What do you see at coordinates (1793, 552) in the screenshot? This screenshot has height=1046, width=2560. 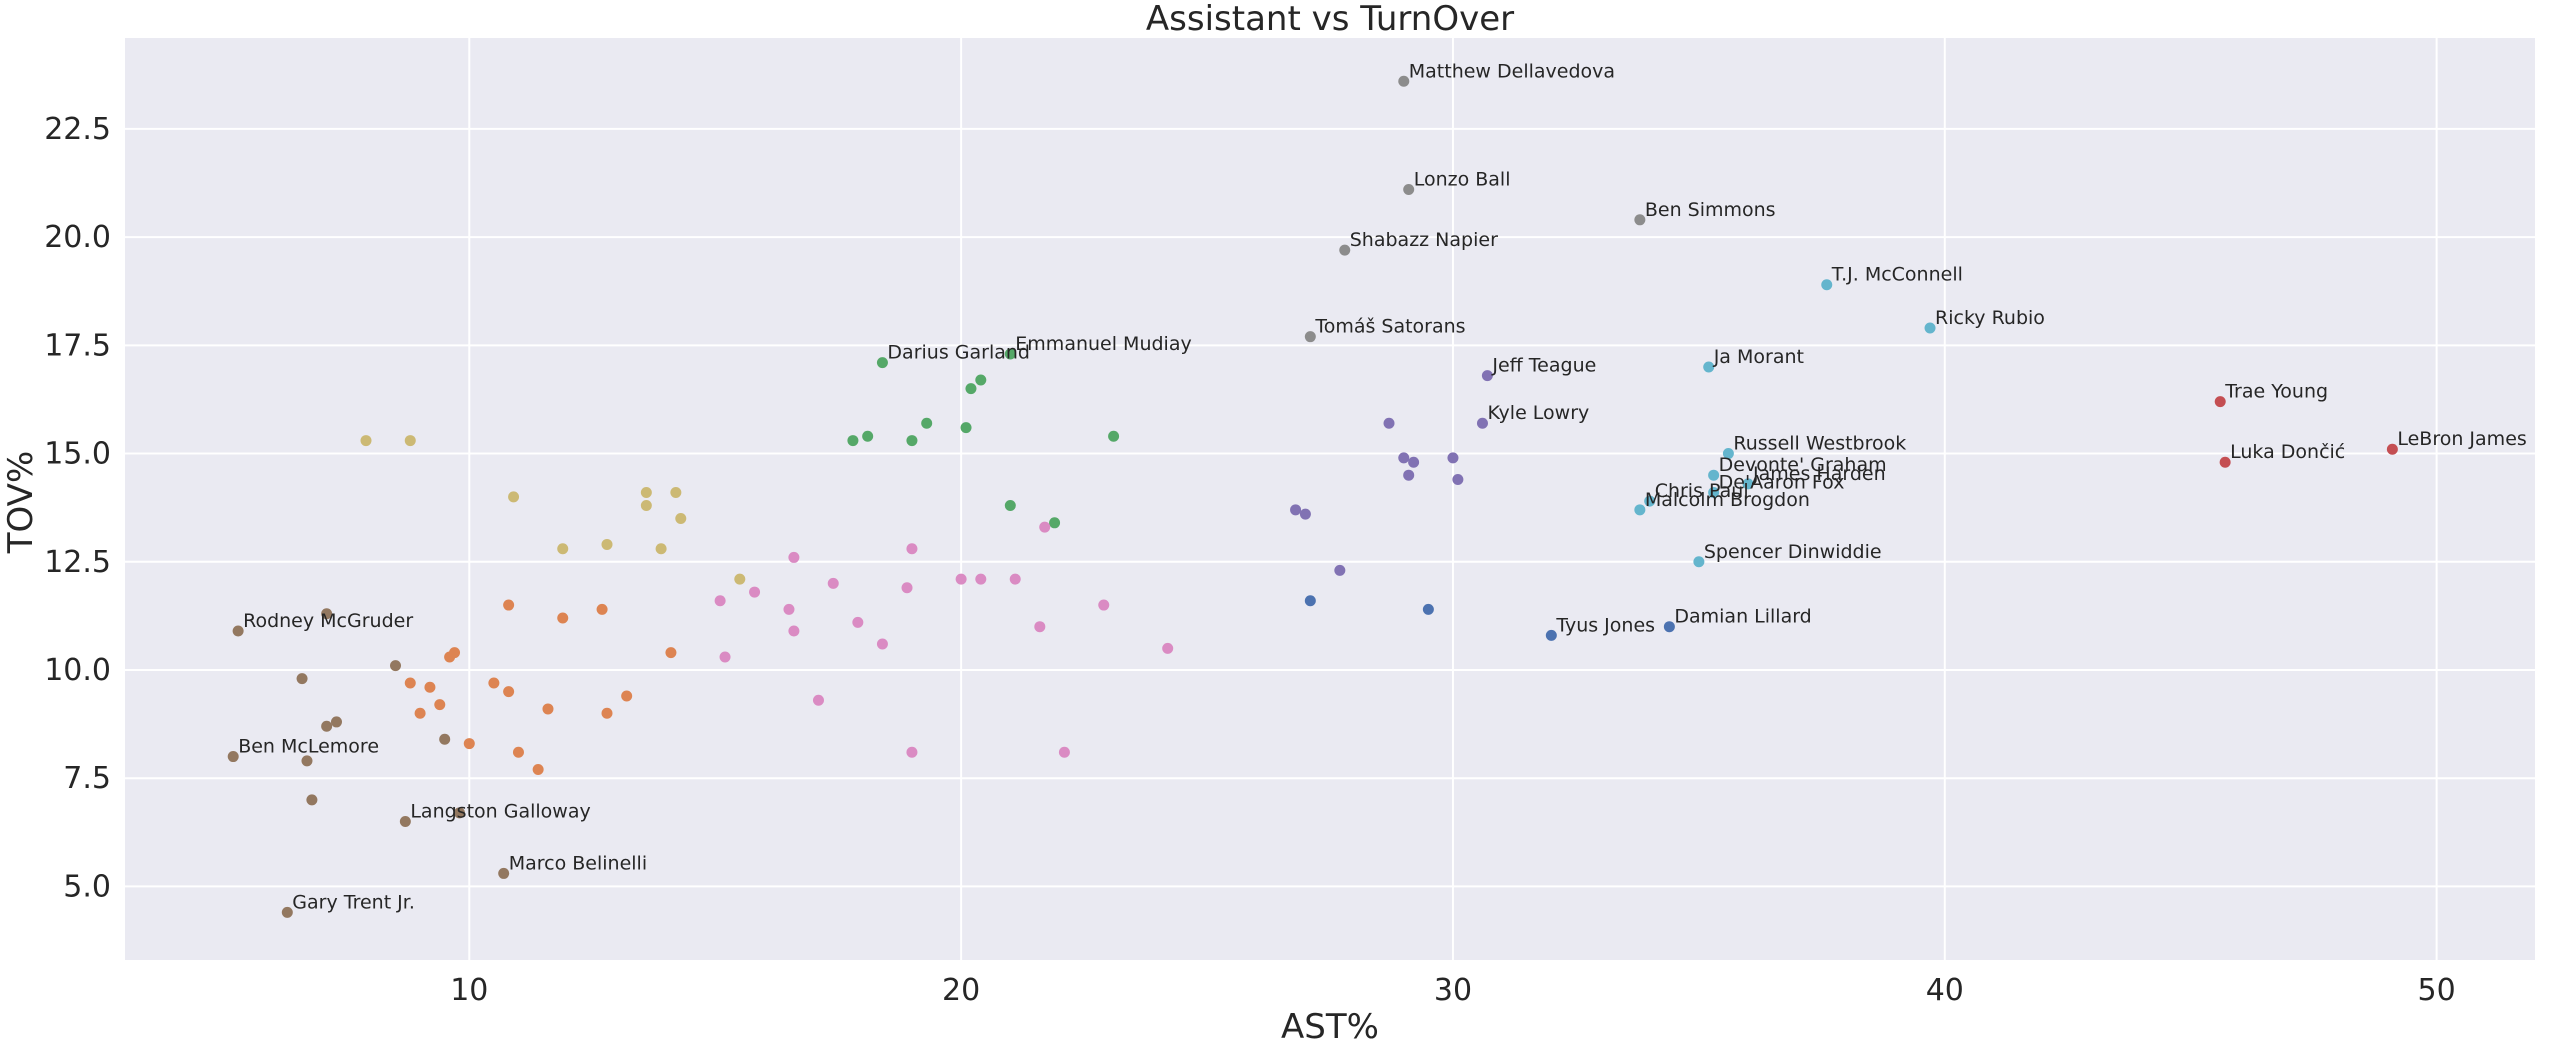 I see `point-label: Spencer Dinwiddie` at bounding box center [1793, 552].